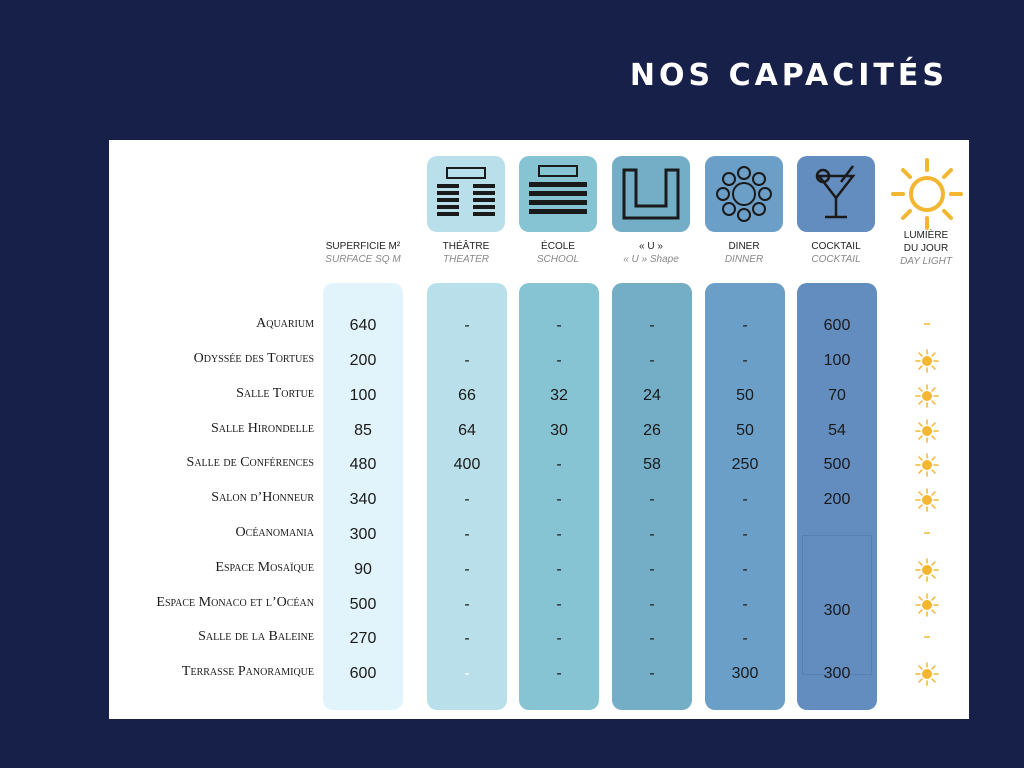 This screenshot has width=1024, height=768. I want to click on header-school: ÉCOLE SCHOOL, so click(558, 253).